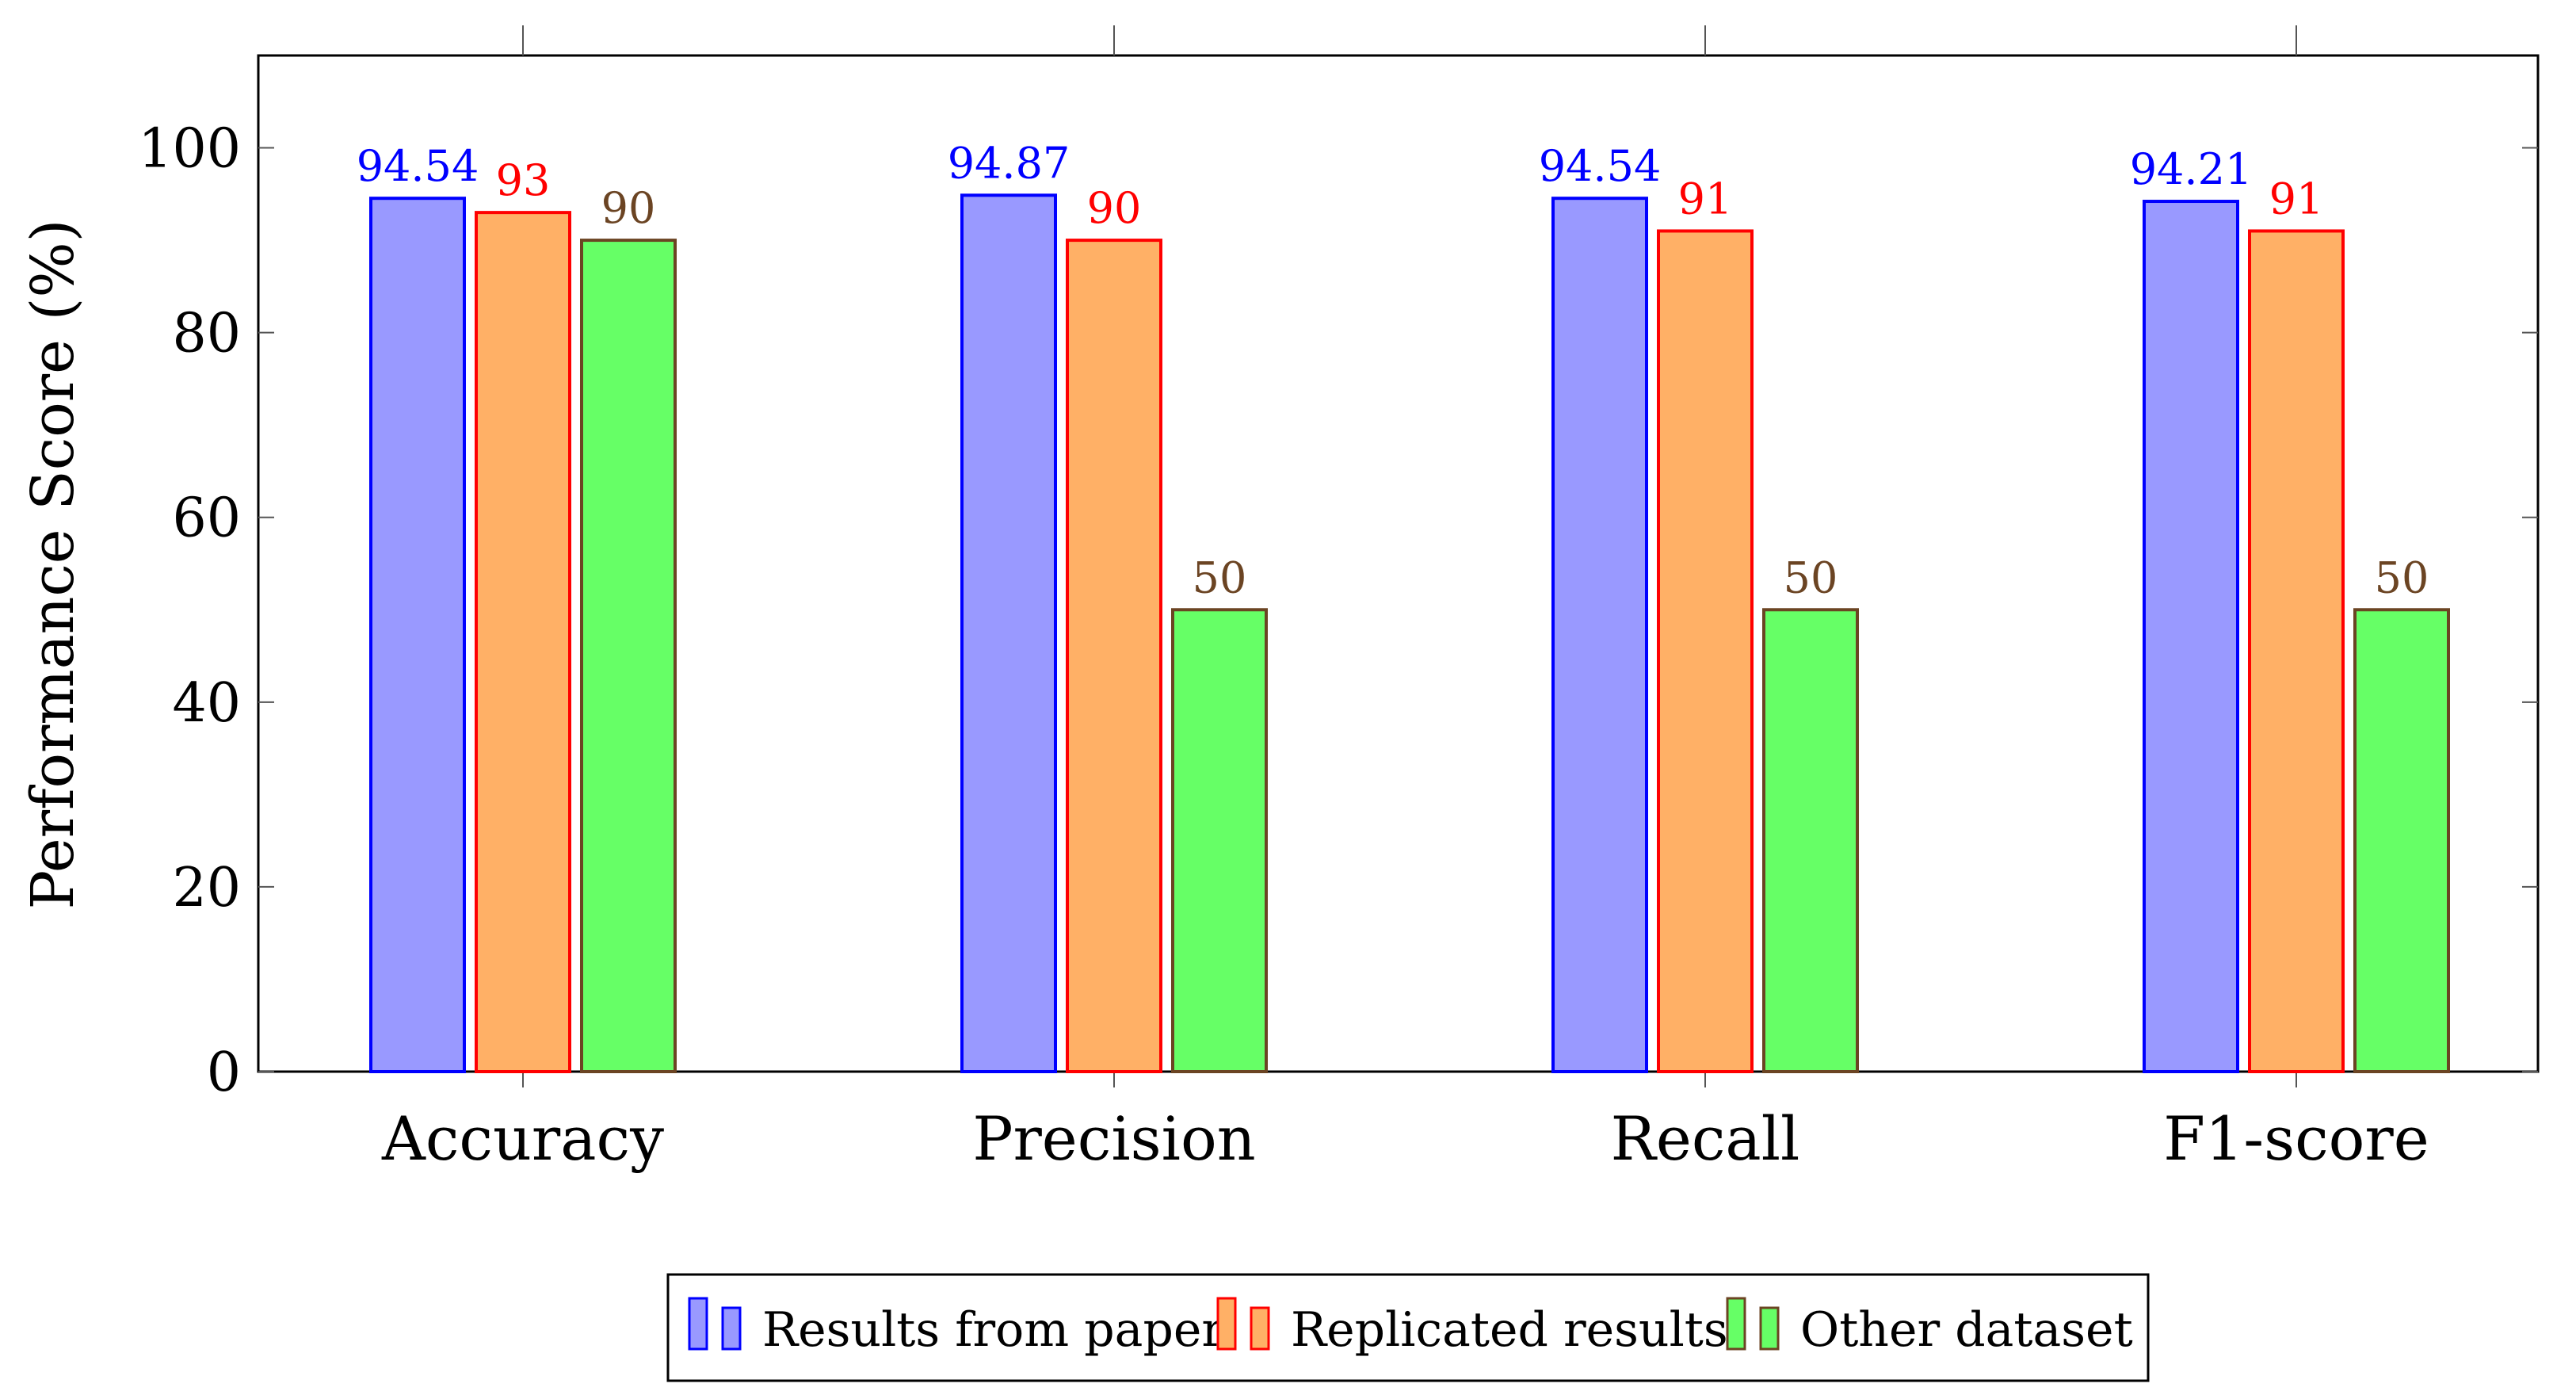 Image resolution: width=2576 pixels, height=1395 pixels. I want to click on legend-label: Replicated results, so click(1509, 1330).